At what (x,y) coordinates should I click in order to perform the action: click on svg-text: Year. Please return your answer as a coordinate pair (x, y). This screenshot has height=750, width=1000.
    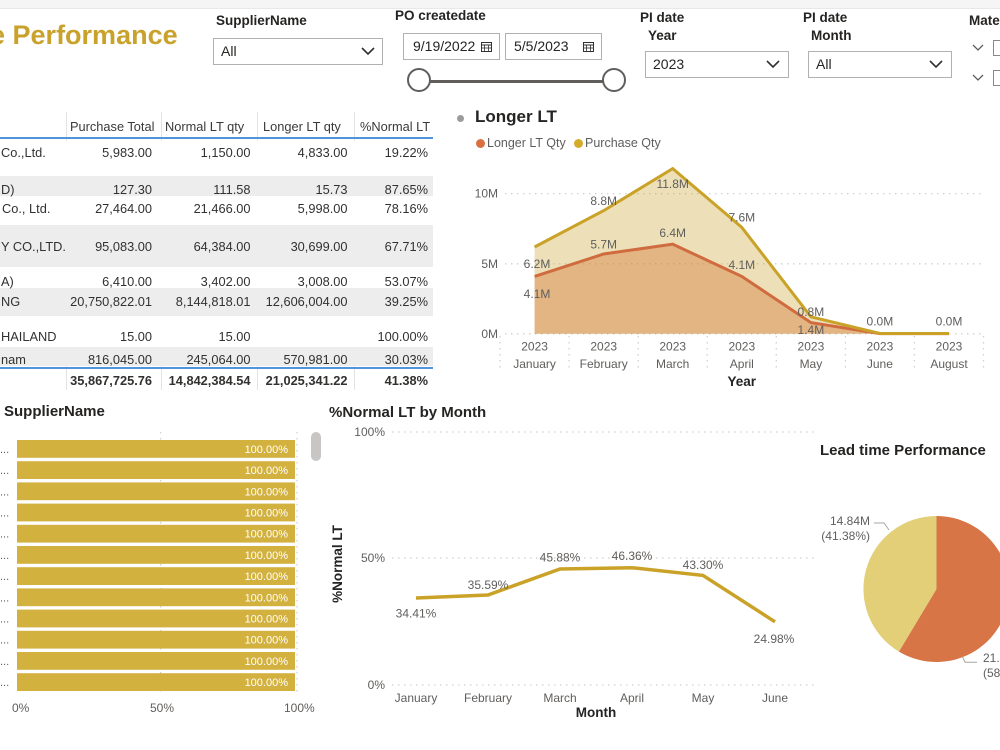
    Looking at the image, I should click on (742, 381).